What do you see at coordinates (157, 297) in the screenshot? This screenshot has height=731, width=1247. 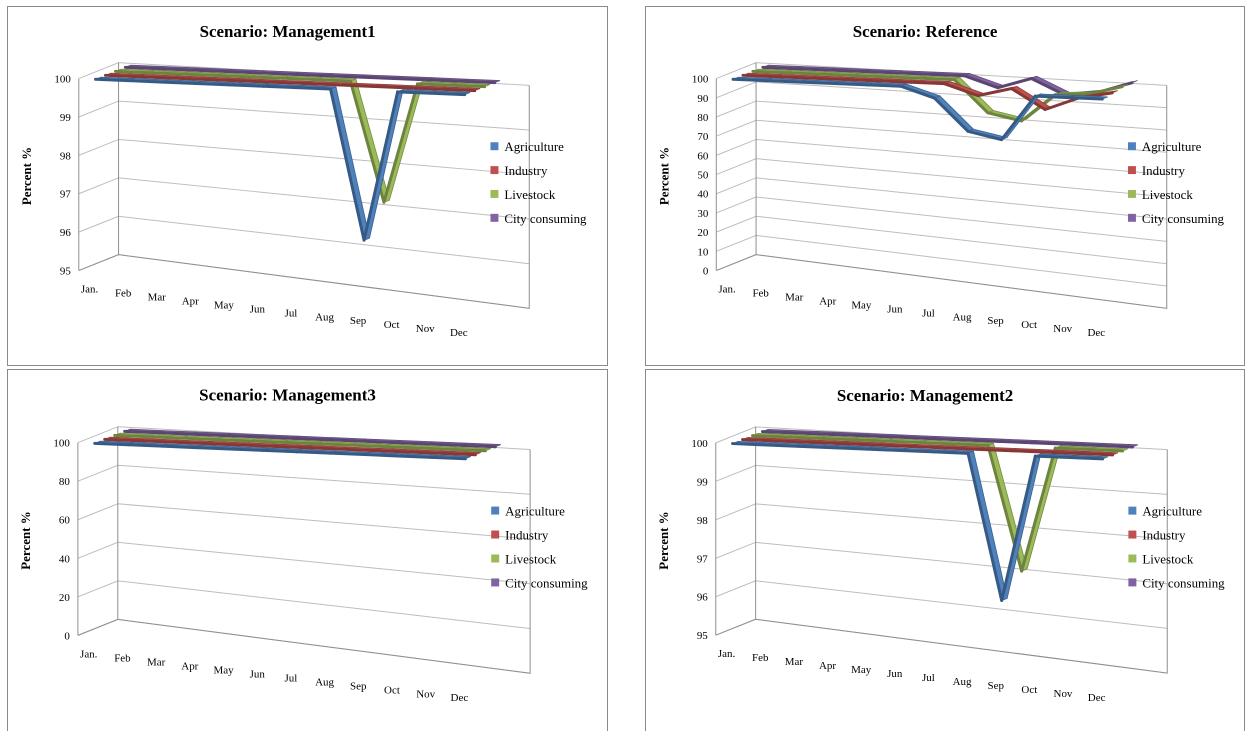 I see `x-tick-label: Mar` at bounding box center [157, 297].